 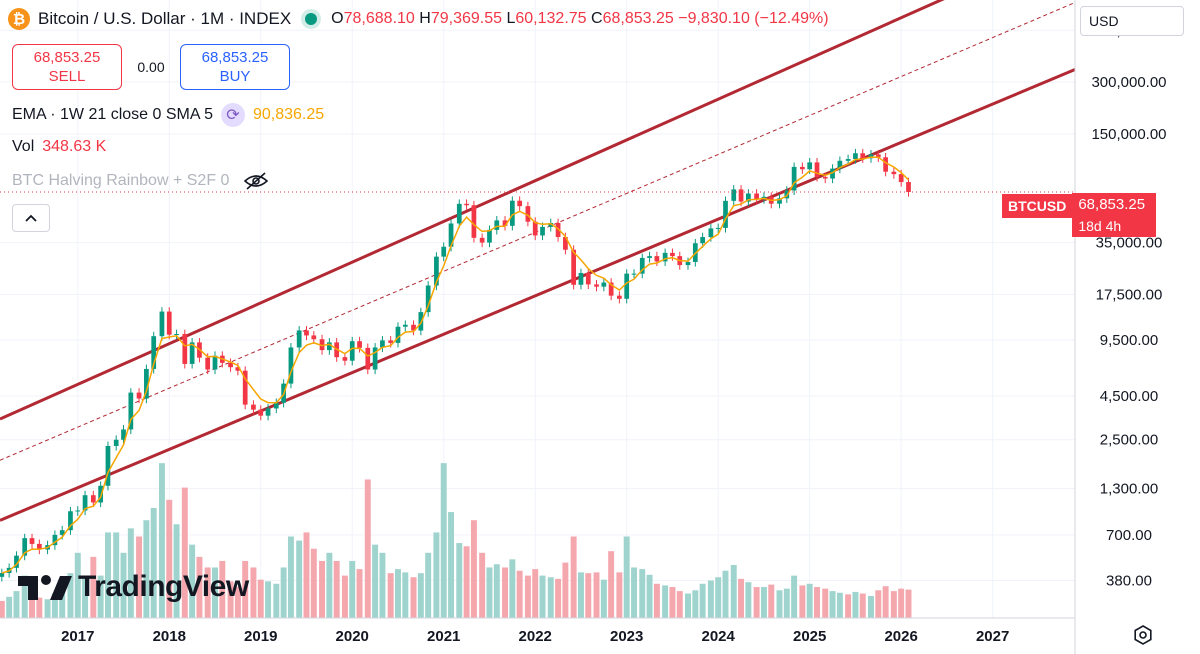 What do you see at coordinates (165, 18) in the screenshot?
I see `symbol-title: Bitcoin / U.S. Dollar · 1M · INDEX` at bounding box center [165, 18].